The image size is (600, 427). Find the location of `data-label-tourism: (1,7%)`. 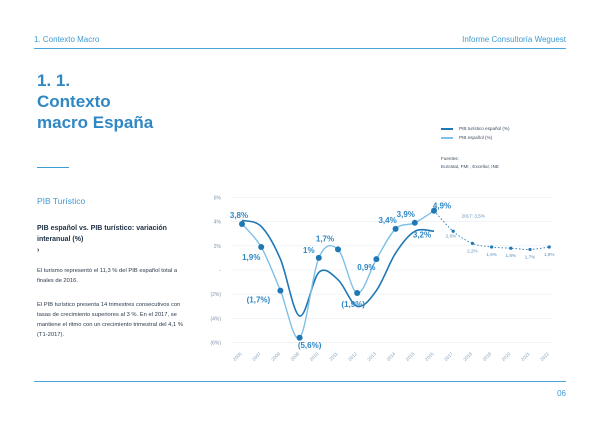

data-label-tourism: (1,7%) is located at coordinates (259, 300).